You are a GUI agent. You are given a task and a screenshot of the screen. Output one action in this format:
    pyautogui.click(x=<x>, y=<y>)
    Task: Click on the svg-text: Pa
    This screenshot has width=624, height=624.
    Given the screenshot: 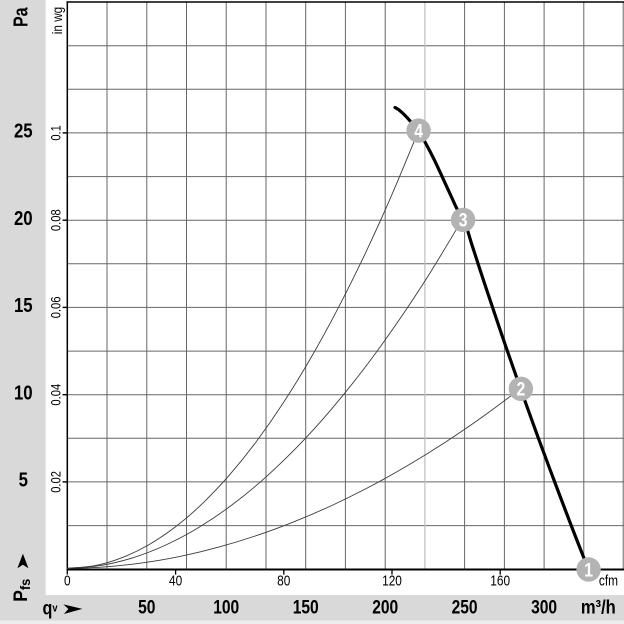 What is the action you would take?
    pyautogui.click(x=21, y=17)
    